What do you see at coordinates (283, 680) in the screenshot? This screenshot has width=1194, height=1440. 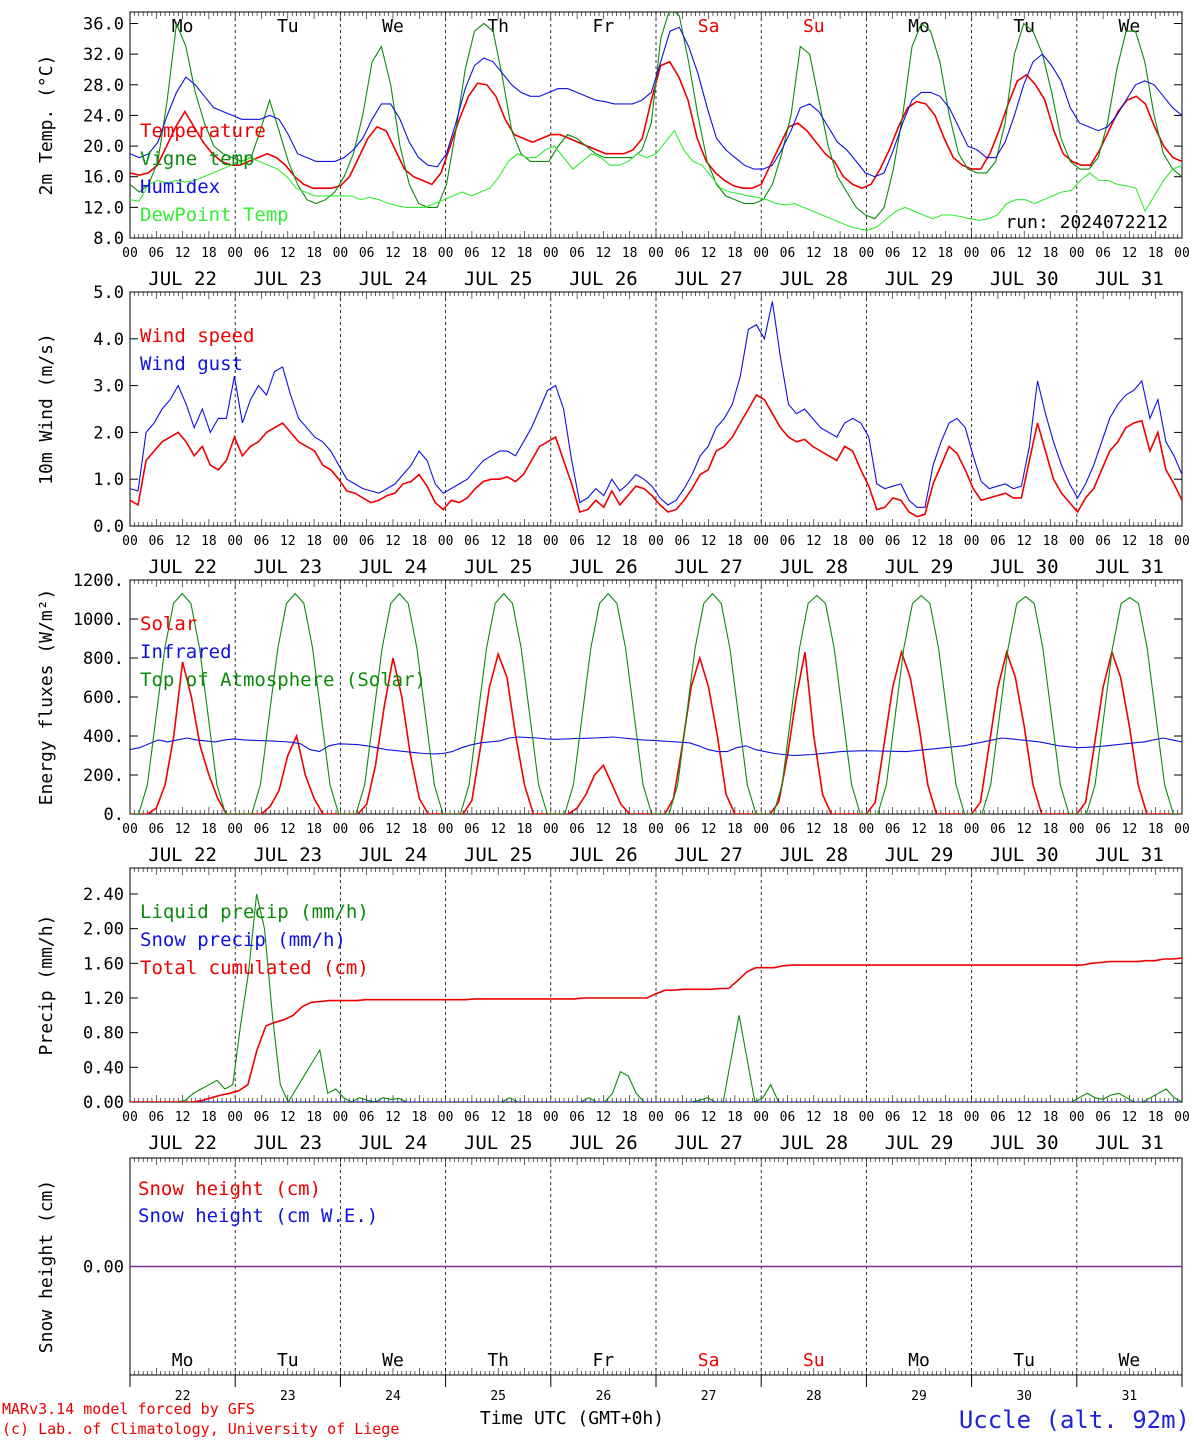 I see `legend-entry: Top of Atmosphere (Solar)` at bounding box center [283, 680].